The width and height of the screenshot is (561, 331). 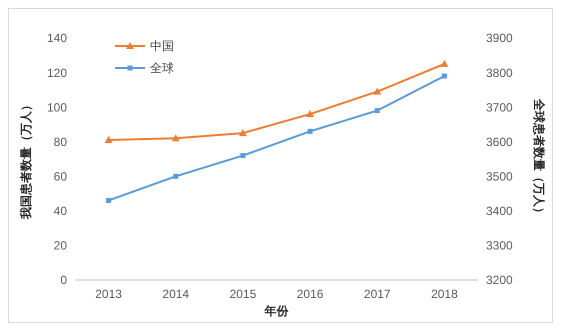 I want to click on x-tick-label: 2013, so click(x=108, y=294).